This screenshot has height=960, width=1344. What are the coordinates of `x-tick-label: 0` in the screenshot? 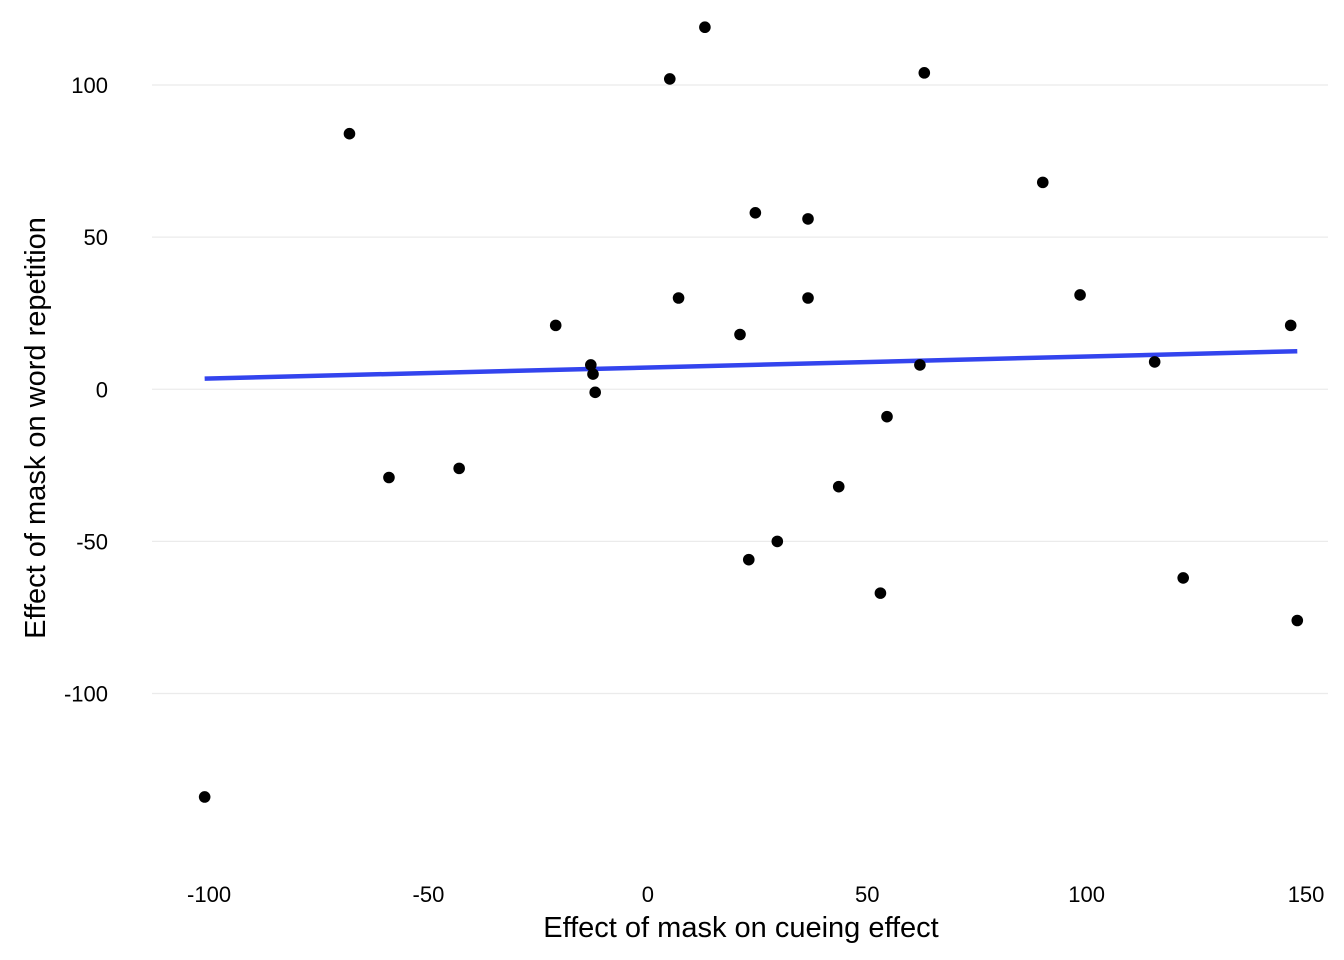 It's located at (648, 894).